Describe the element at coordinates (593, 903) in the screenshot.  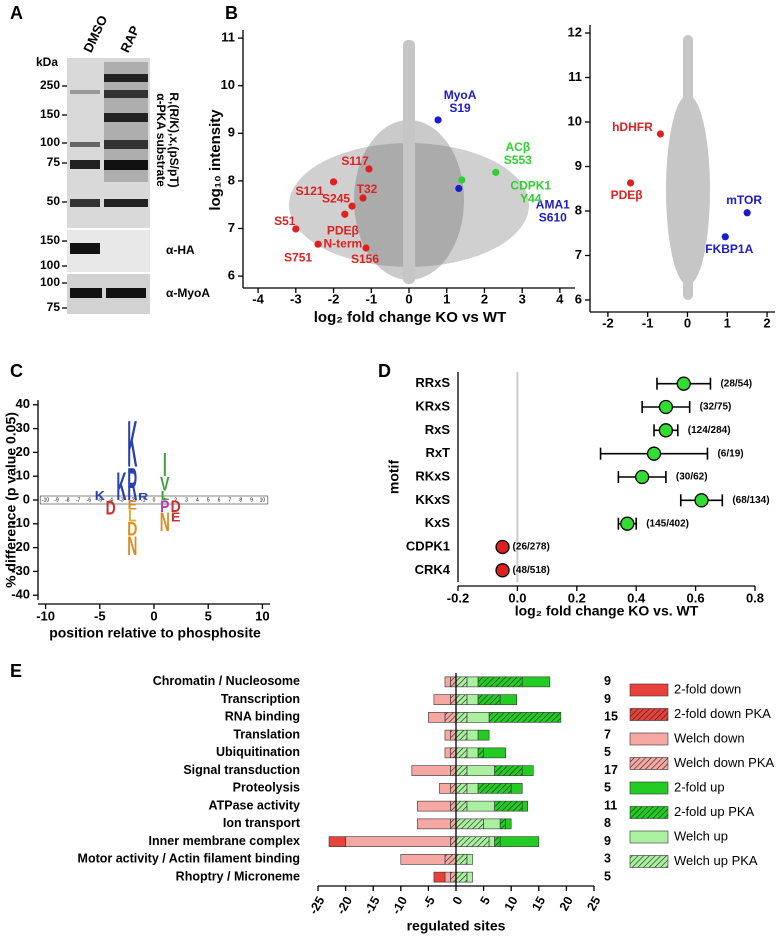
I see `x-tick-label: 25` at that location.